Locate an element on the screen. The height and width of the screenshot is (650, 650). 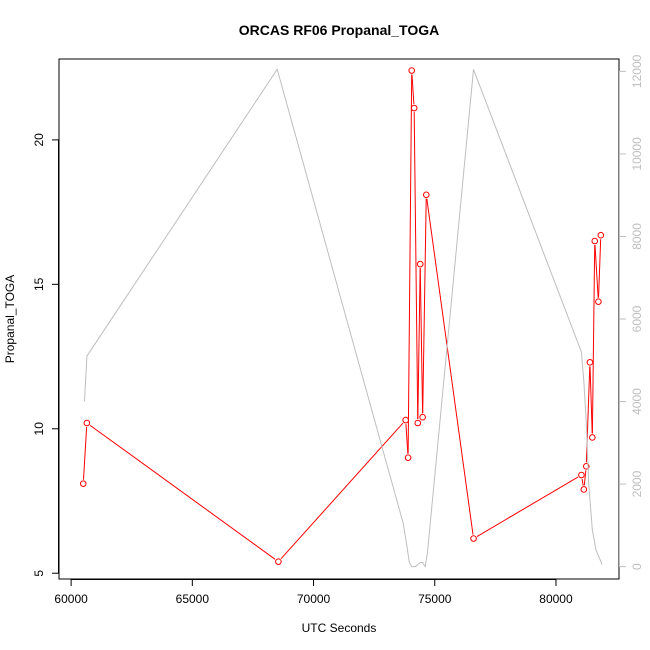
x-tick-label: 65000 is located at coordinates (193, 599).